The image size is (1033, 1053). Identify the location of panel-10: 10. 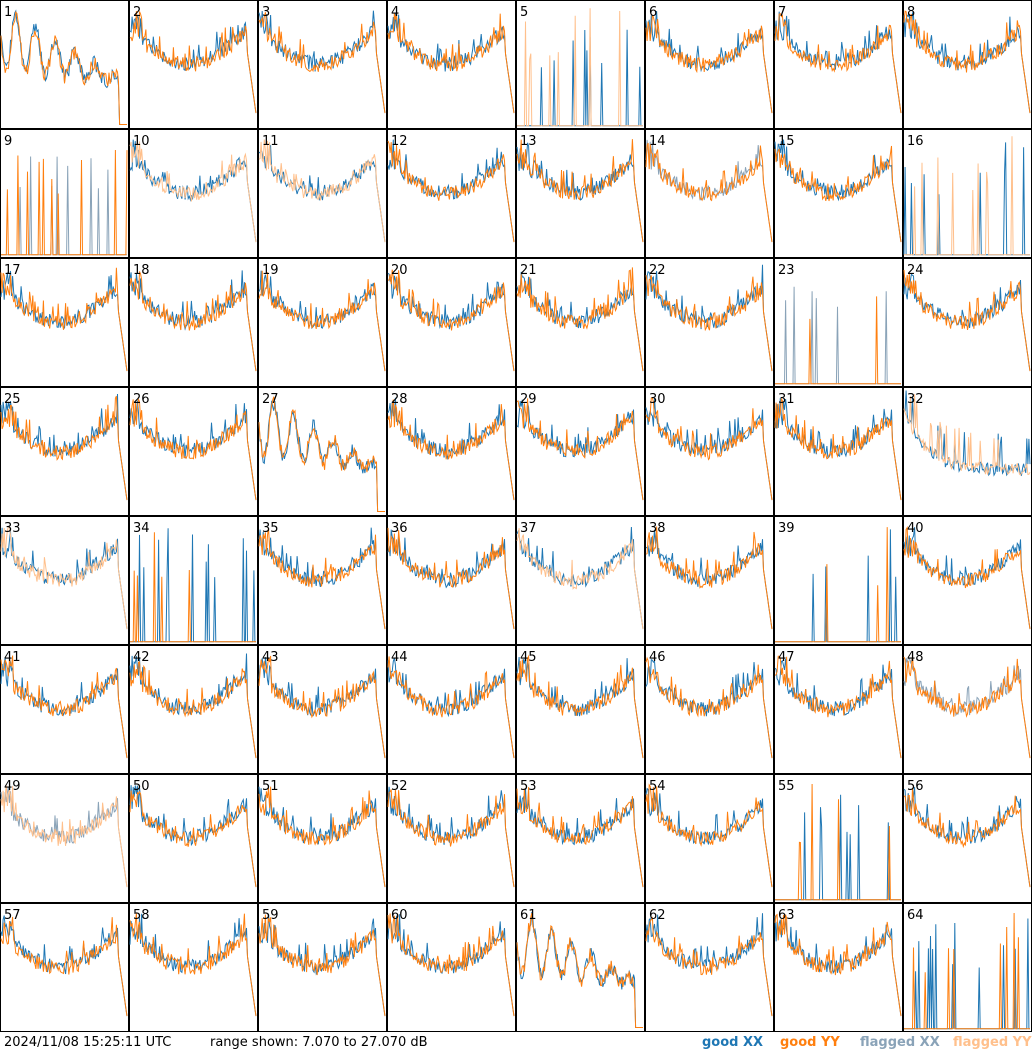
(193, 193).